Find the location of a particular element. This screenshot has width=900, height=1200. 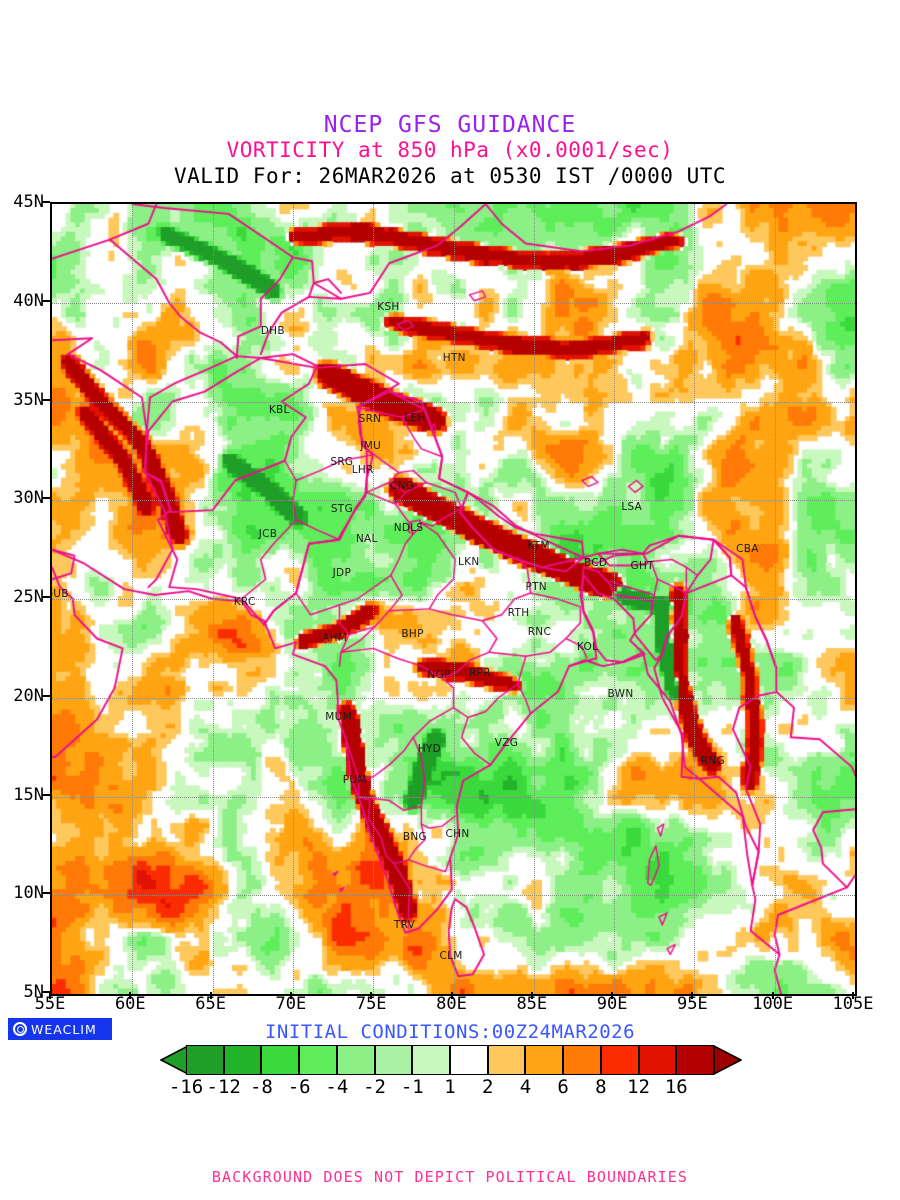

colorbar-tick-6: 6 is located at coordinates (563, 1087).